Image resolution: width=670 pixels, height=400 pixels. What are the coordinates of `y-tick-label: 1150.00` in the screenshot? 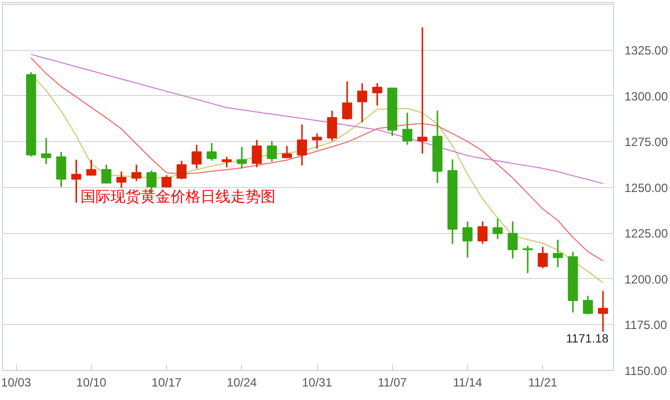 It's located at (646, 371).